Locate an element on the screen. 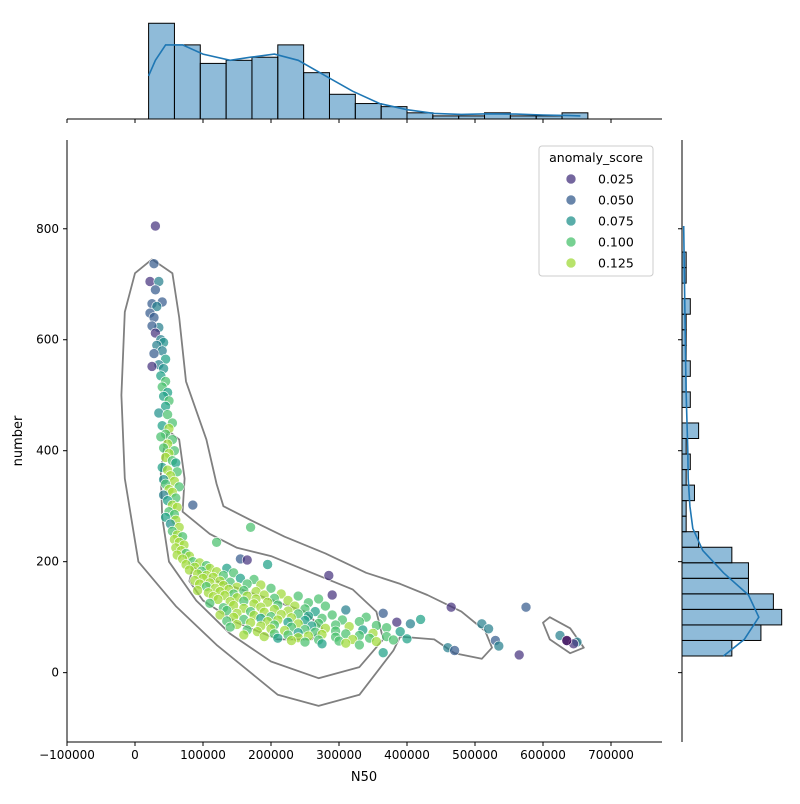 The image size is (800, 804). x-tick-label: 100000 is located at coordinates (203, 755).